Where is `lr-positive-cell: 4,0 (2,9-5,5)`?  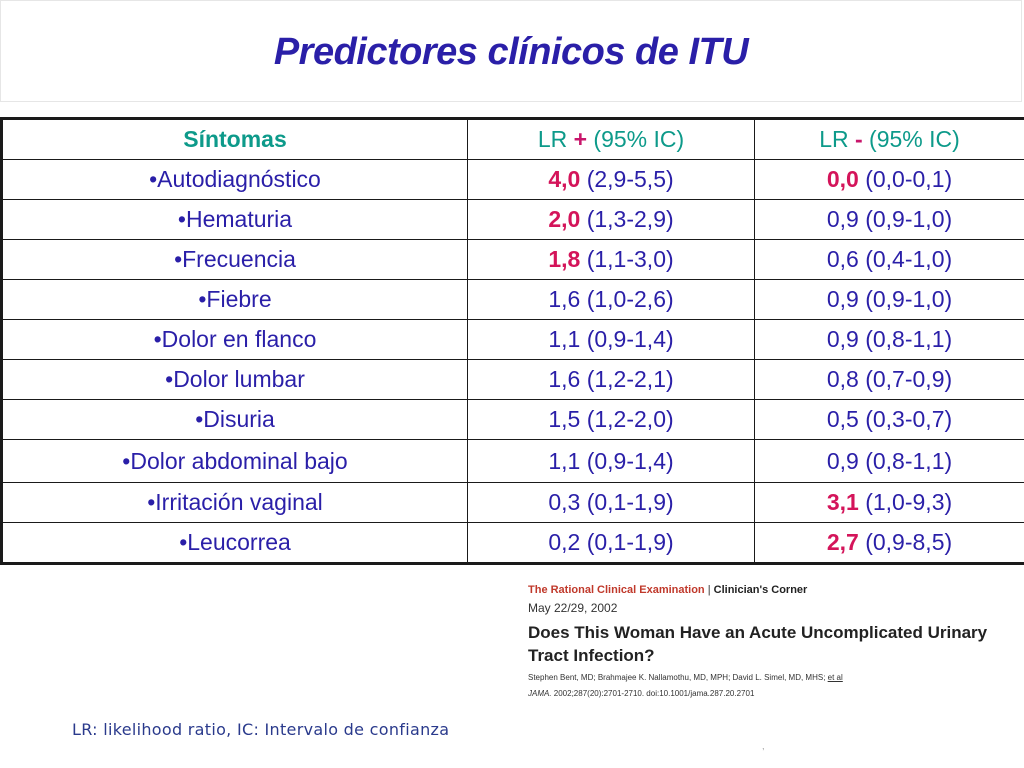
lr-positive-cell: 4,0 (2,9-5,5) is located at coordinates (611, 179).